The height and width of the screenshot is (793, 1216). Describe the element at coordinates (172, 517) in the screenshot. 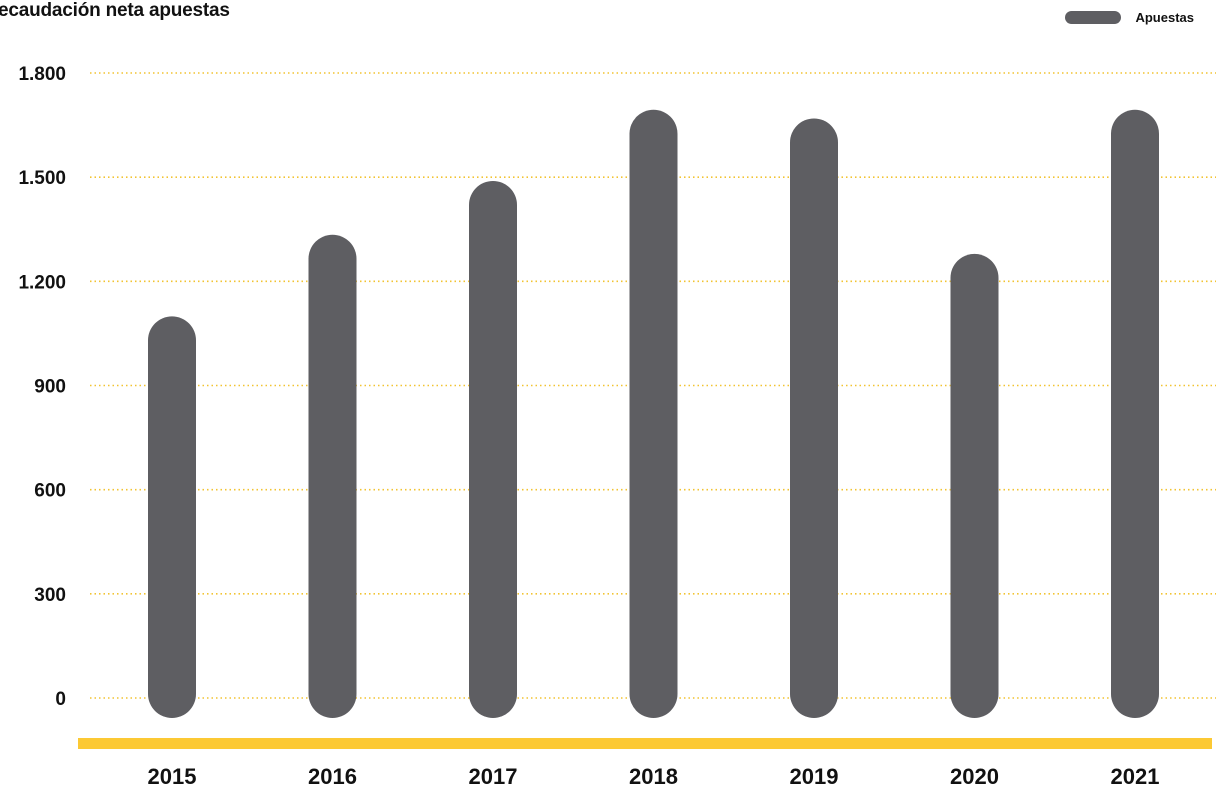

I see `bar-2015` at that location.